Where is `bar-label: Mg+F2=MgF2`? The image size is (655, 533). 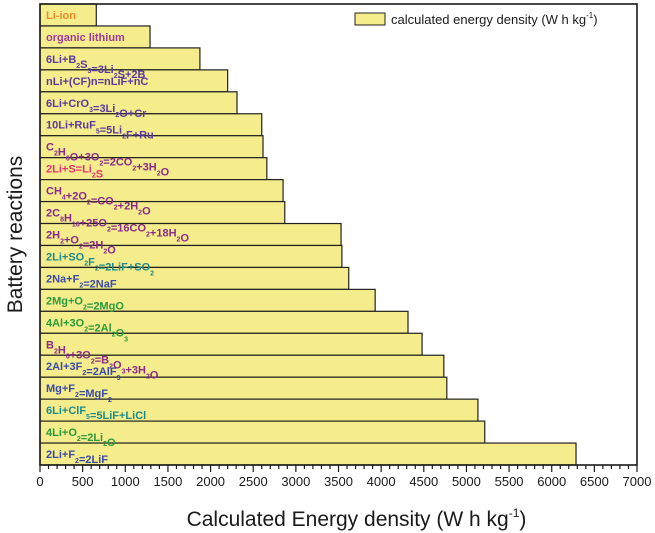 bar-label: Mg+F2=MgF2 is located at coordinates (79, 393).